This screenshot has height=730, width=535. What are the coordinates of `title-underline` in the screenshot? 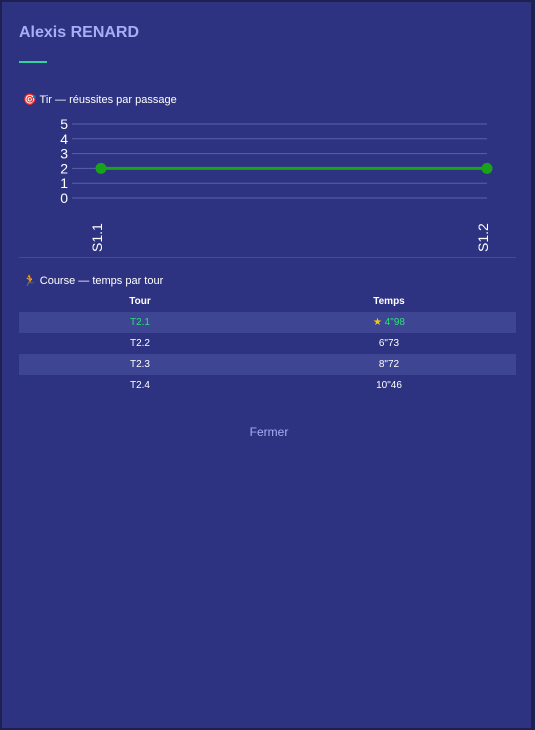 It's located at (33, 62).